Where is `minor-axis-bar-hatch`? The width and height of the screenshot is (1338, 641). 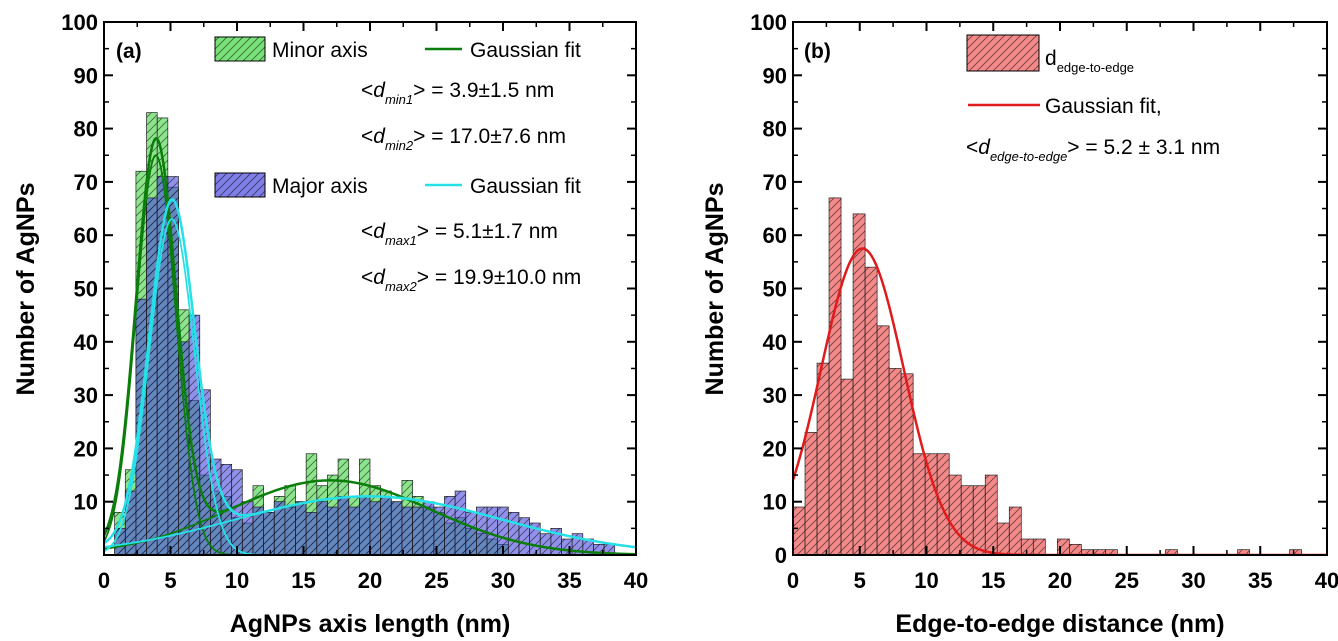
minor-axis-bar-hatch is located at coordinates (311, 504).